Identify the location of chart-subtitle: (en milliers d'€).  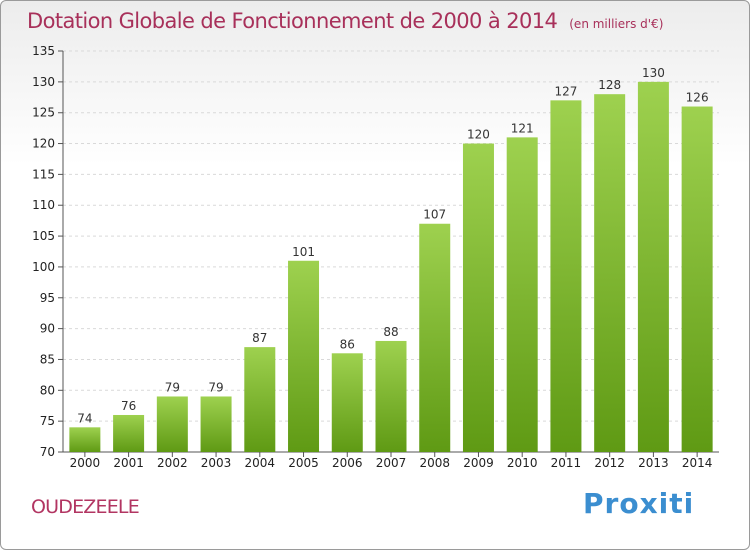
(616, 24).